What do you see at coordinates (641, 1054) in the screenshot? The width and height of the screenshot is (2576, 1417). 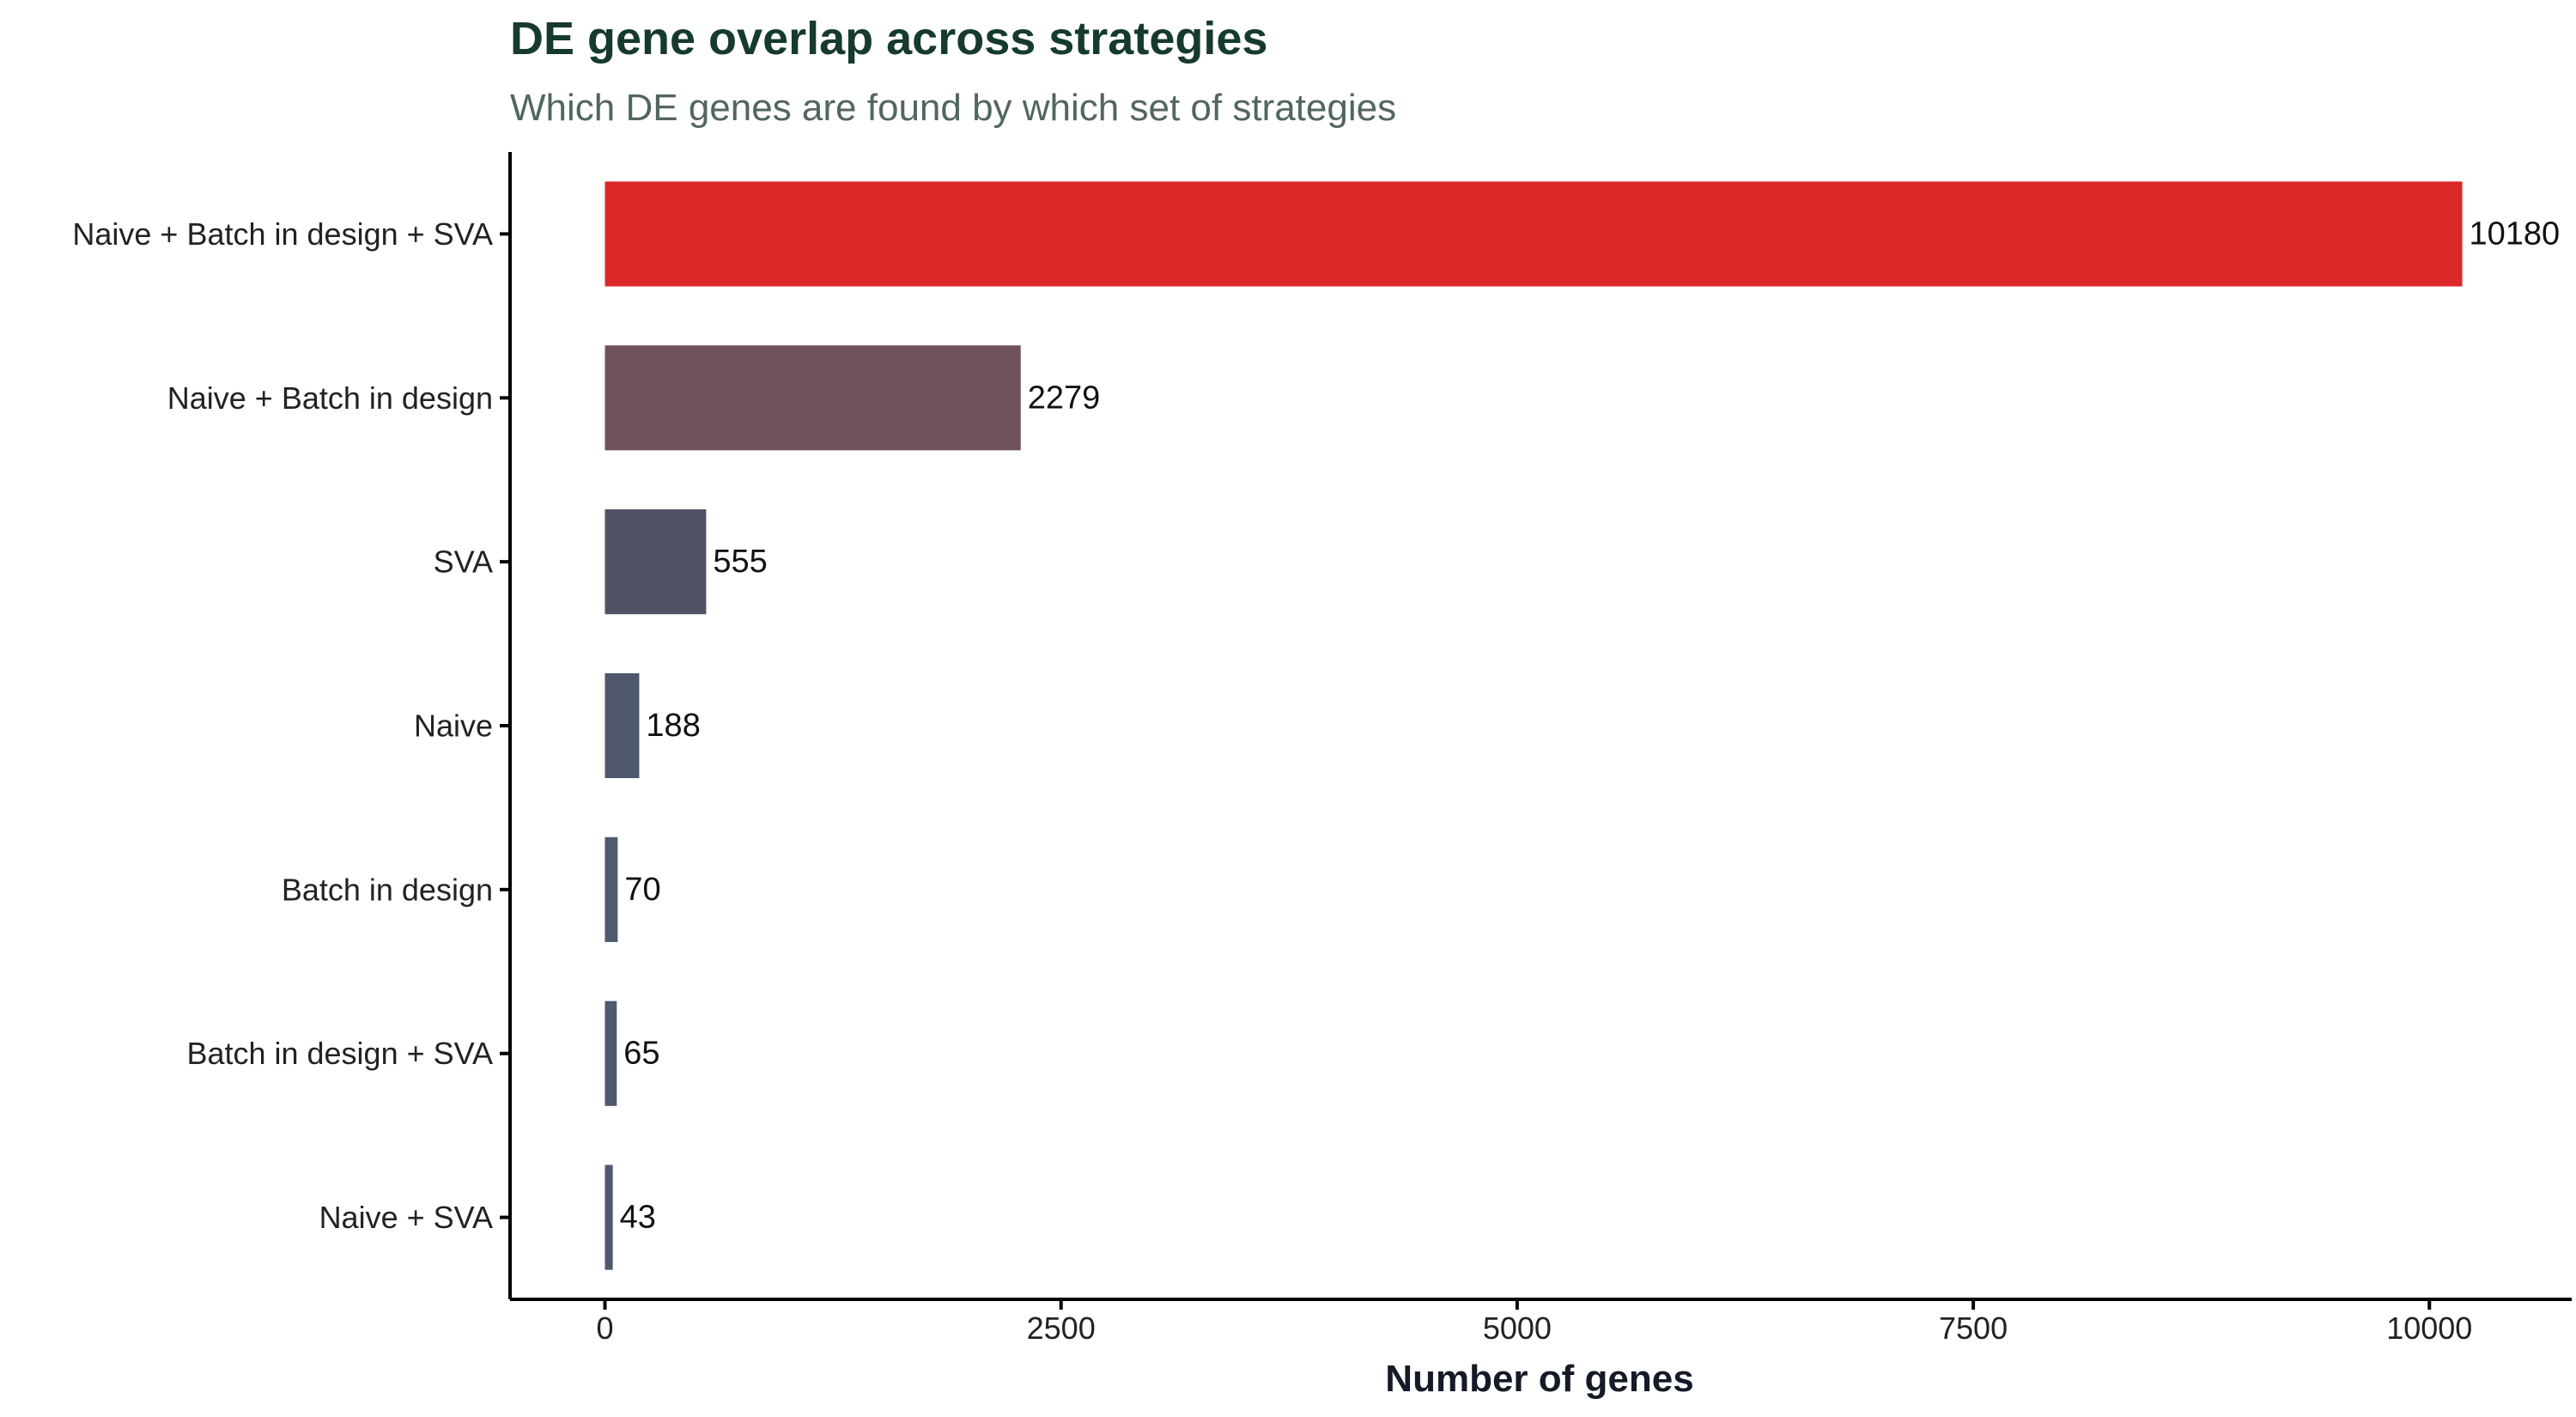 I see `data-label-5: 65` at bounding box center [641, 1054].